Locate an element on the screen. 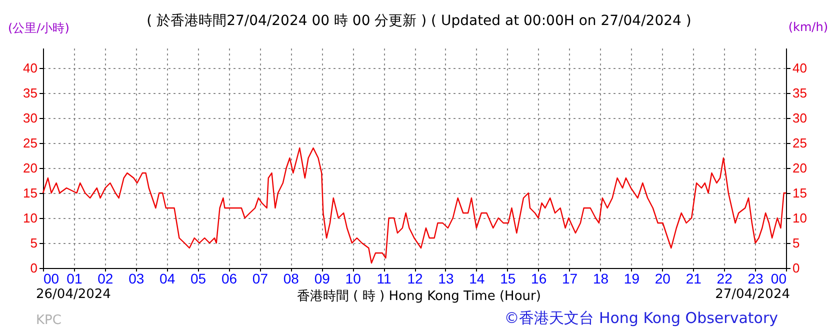  chart-title: ( 於香港時間27/04/2024 00 時 00 分更新 ) ( Updated at 00:00H on 27/04/2024 ) is located at coordinates (419, 21).